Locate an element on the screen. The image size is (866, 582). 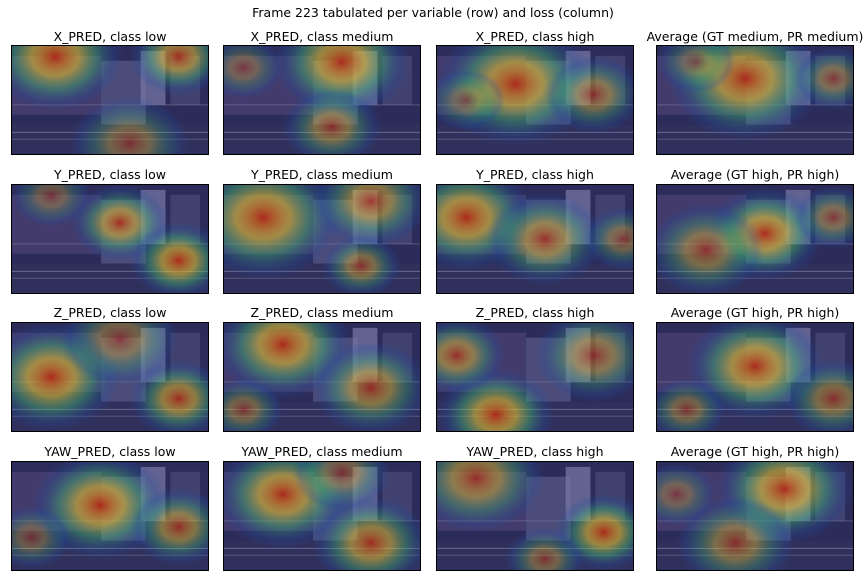
cell-title: Y_PRED, class low is located at coordinates (110, 174).